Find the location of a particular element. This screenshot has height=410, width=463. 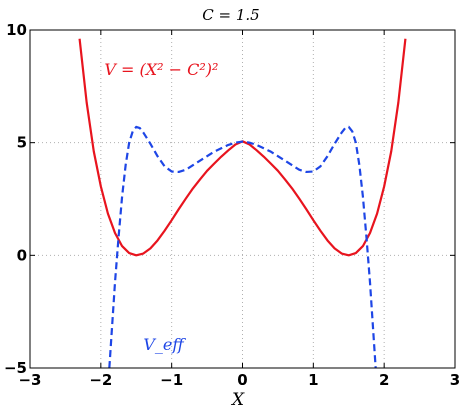

x-tick-label-2: −1 is located at coordinates (171, 380).